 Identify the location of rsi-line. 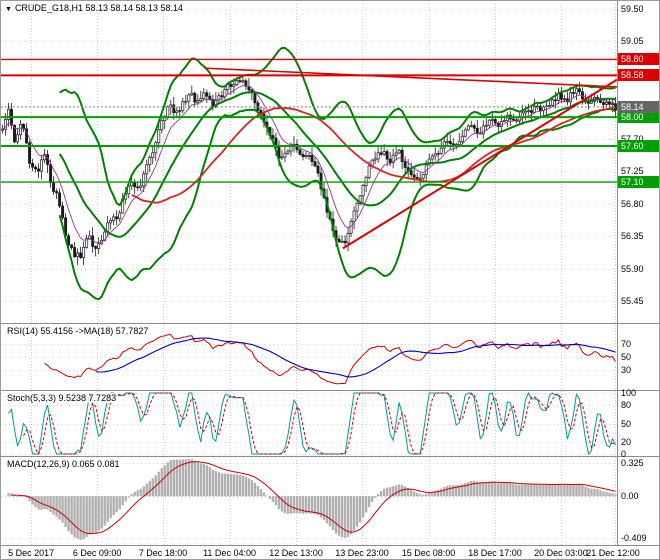
(330, 359).